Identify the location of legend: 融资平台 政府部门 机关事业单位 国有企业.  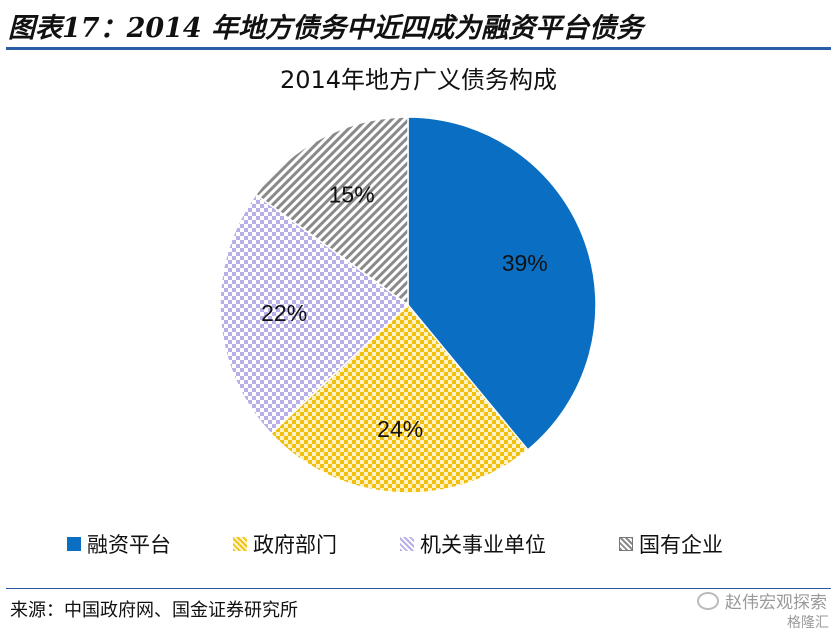
(418, 545).